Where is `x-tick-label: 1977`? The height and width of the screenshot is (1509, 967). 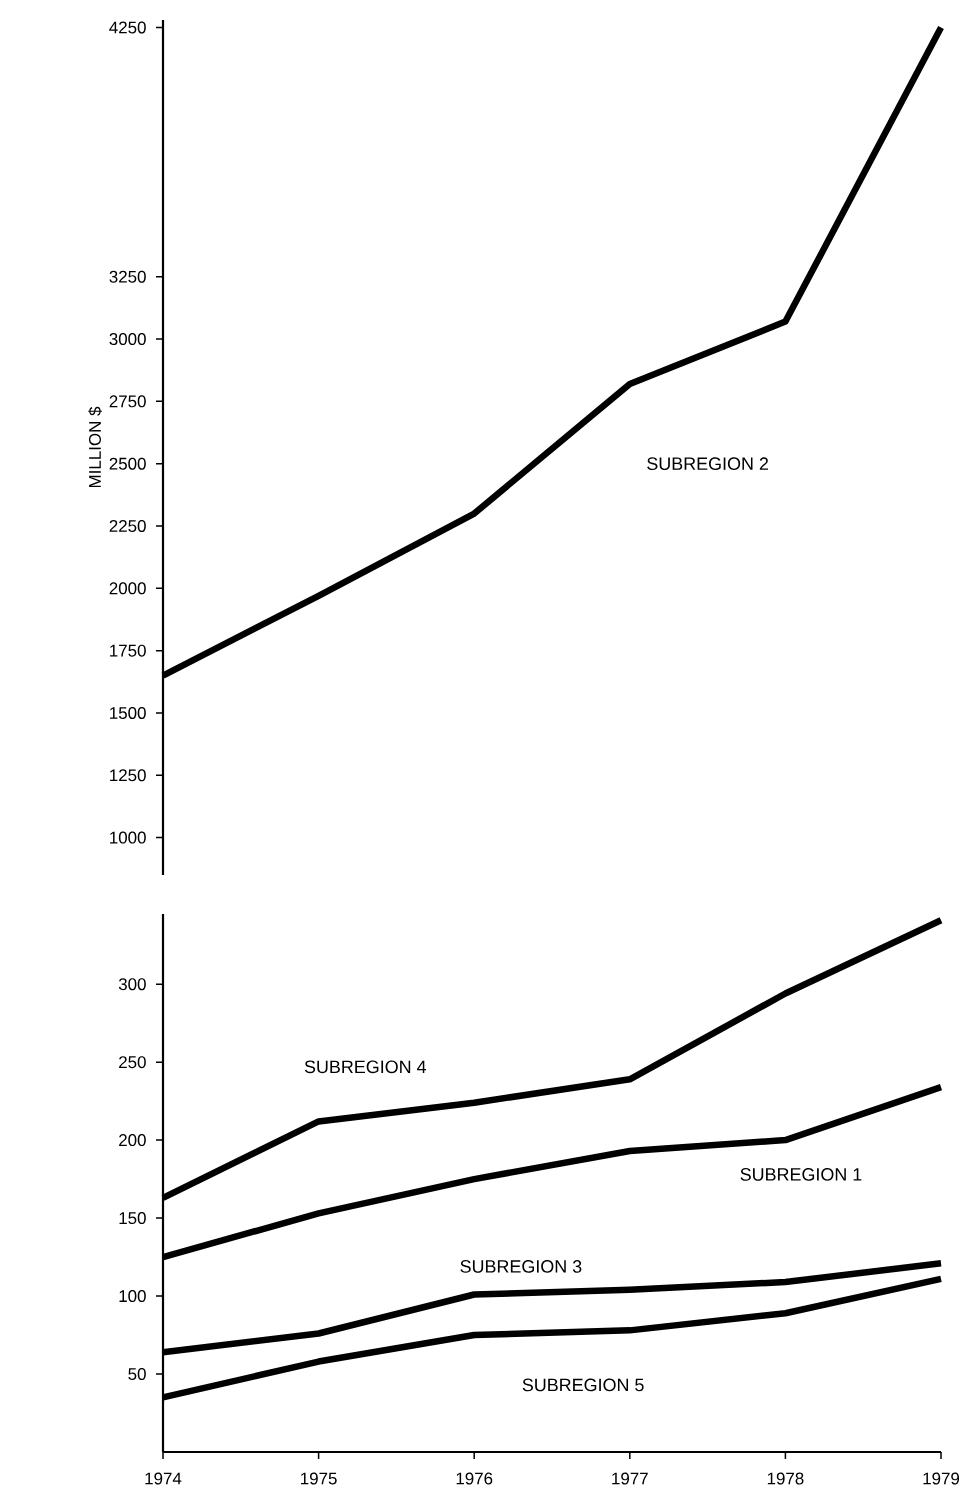 x-tick-label: 1977 is located at coordinates (630, 1478).